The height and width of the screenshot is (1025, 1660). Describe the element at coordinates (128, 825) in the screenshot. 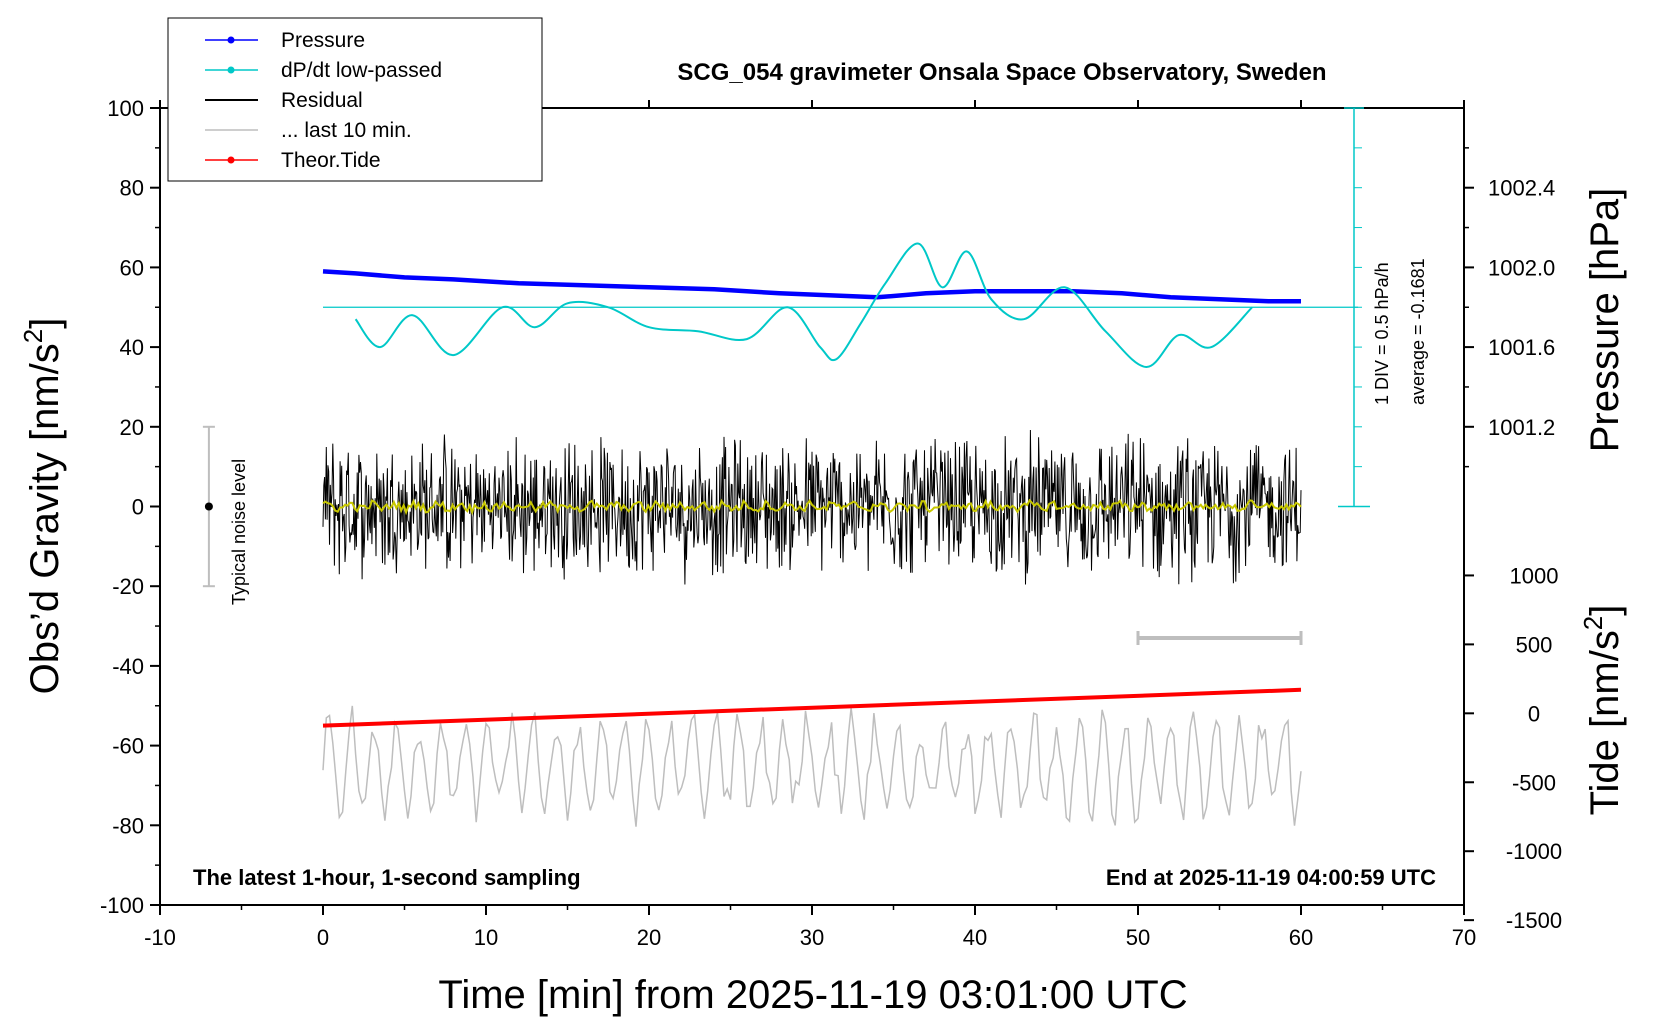

I see `y-left-tick-label: -80` at that location.